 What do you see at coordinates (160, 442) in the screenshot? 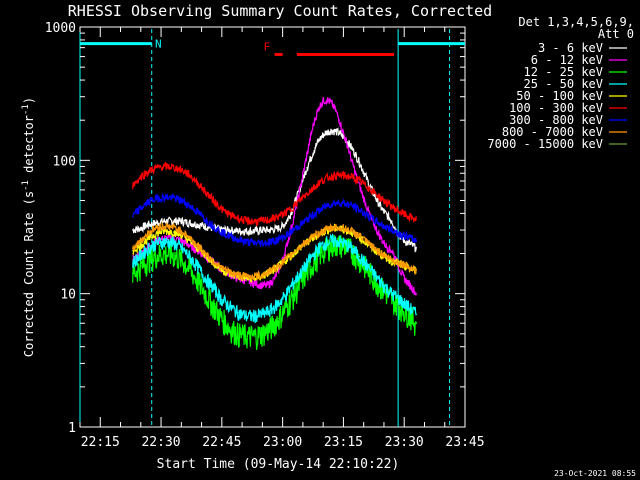
I see `x-tick-label: 22:30` at bounding box center [160, 442].